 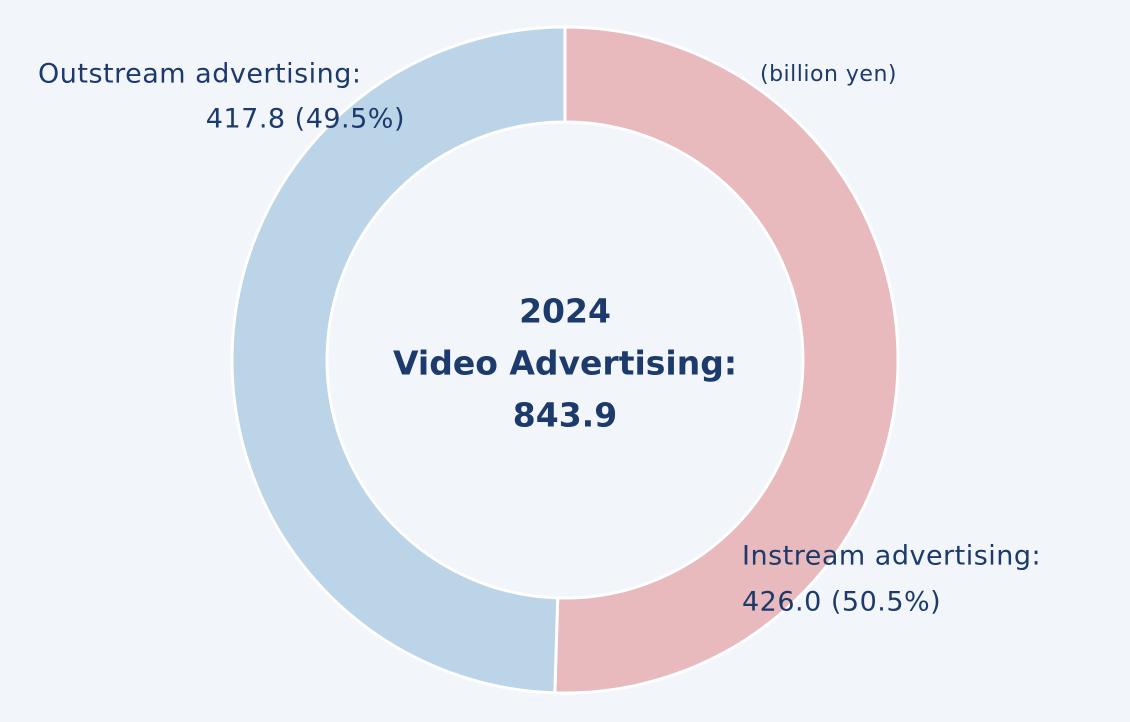 What do you see at coordinates (565, 415) in the screenshot?
I see `center-text: 843.9` at bounding box center [565, 415].